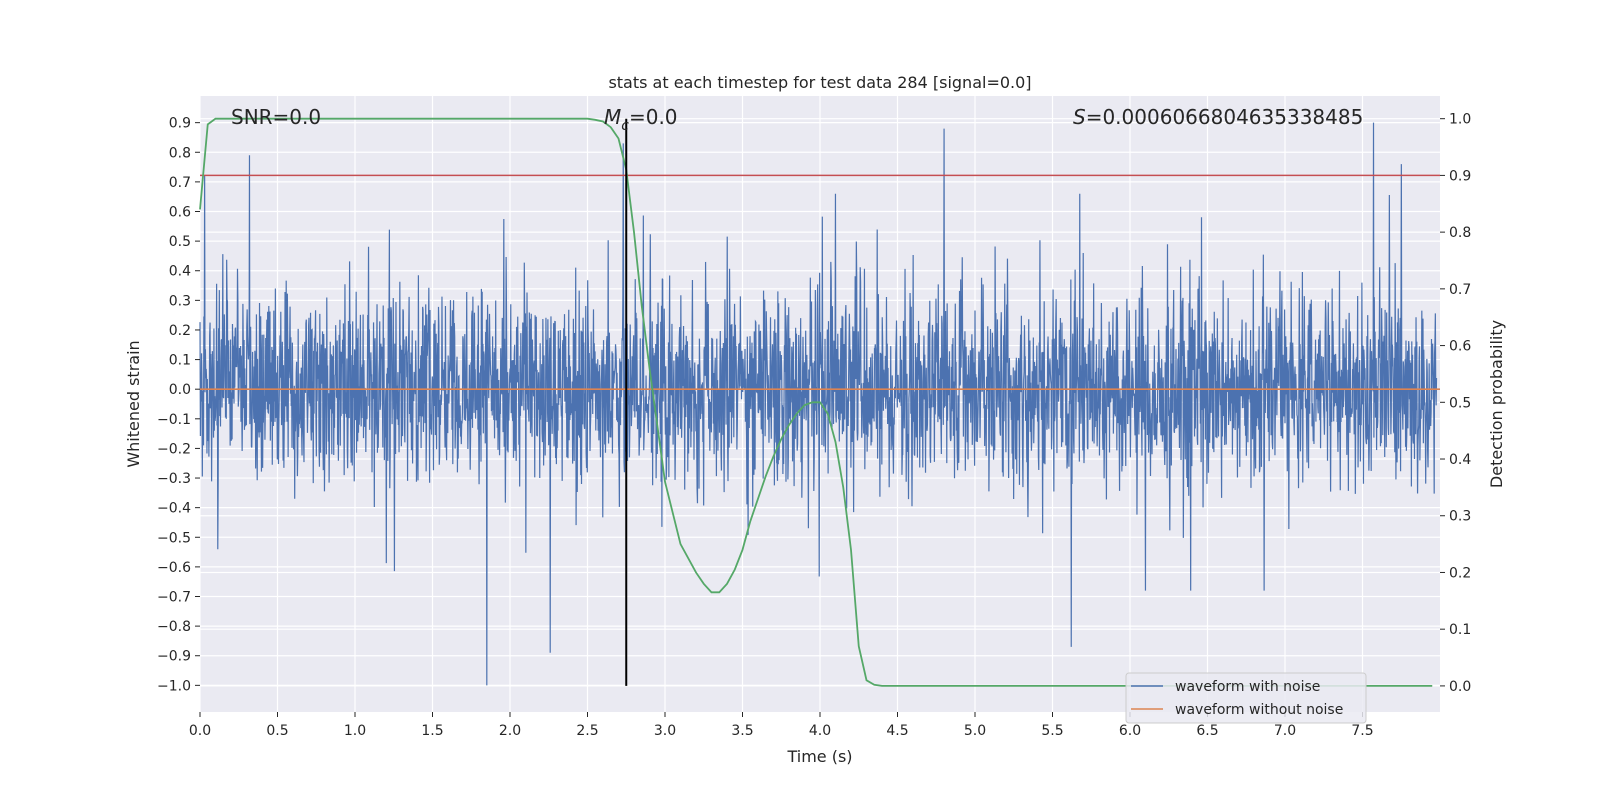 Image resolution: width=1600 pixels, height=800 pixels. I want to click on snr-annotation: SNR=0.0, so click(276, 117).